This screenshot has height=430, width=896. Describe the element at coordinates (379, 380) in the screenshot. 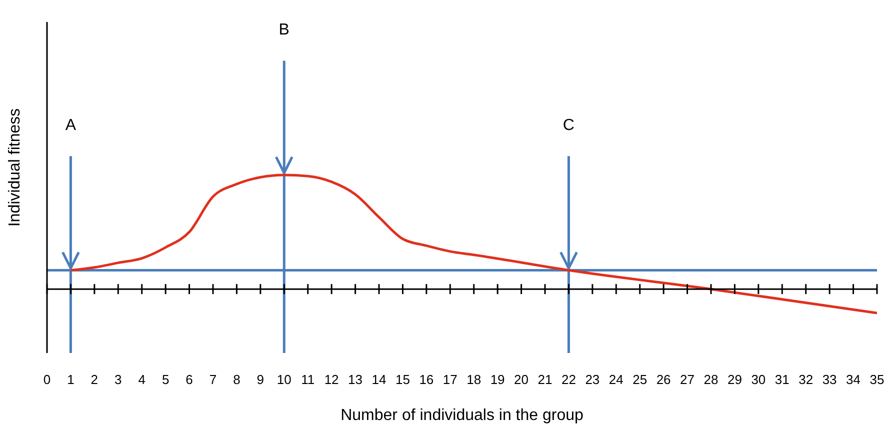

I see `x-tick-label: 14` at that location.